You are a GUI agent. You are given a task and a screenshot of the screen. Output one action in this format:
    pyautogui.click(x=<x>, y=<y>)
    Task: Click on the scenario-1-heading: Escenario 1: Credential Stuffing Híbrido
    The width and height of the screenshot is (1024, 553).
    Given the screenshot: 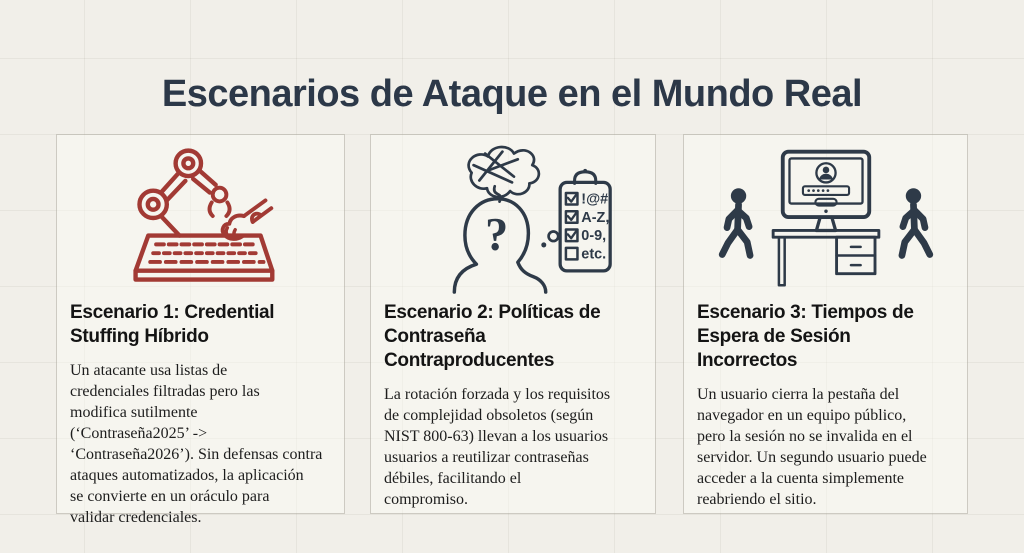 What is the action you would take?
    pyautogui.click(x=172, y=324)
    